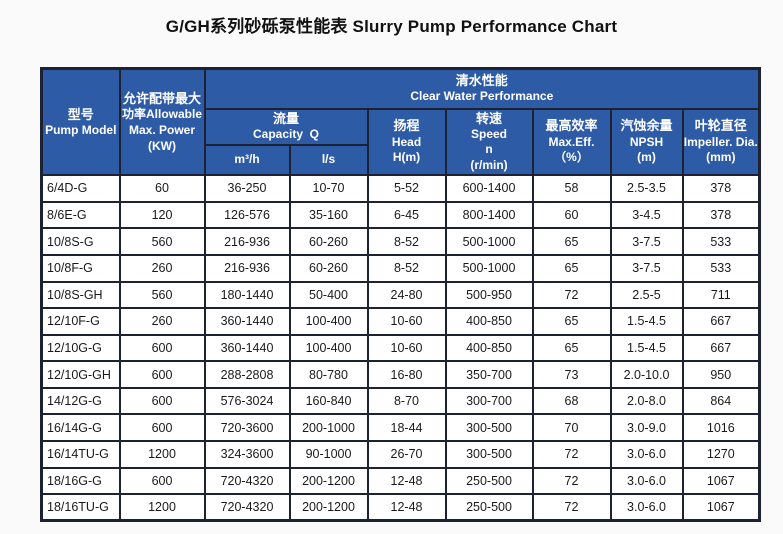 Image resolution: width=783 pixels, height=534 pixels. I want to click on cell-pump-model: 8/6E-G, so click(80, 215).